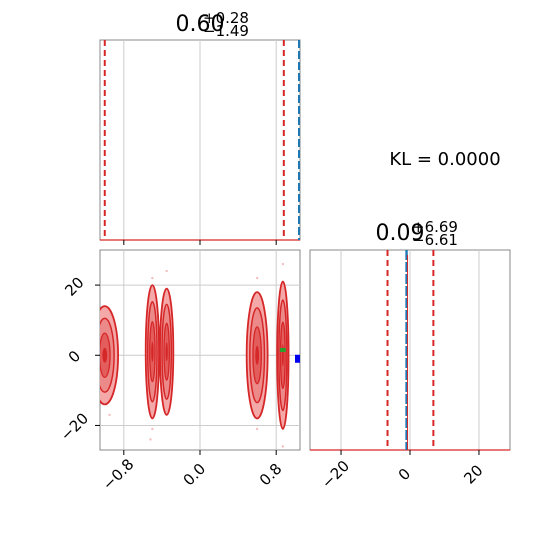 The width and height of the screenshot is (550, 550). Describe the element at coordinates (200, 355) in the screenshot. I see `contour-group` at that location.